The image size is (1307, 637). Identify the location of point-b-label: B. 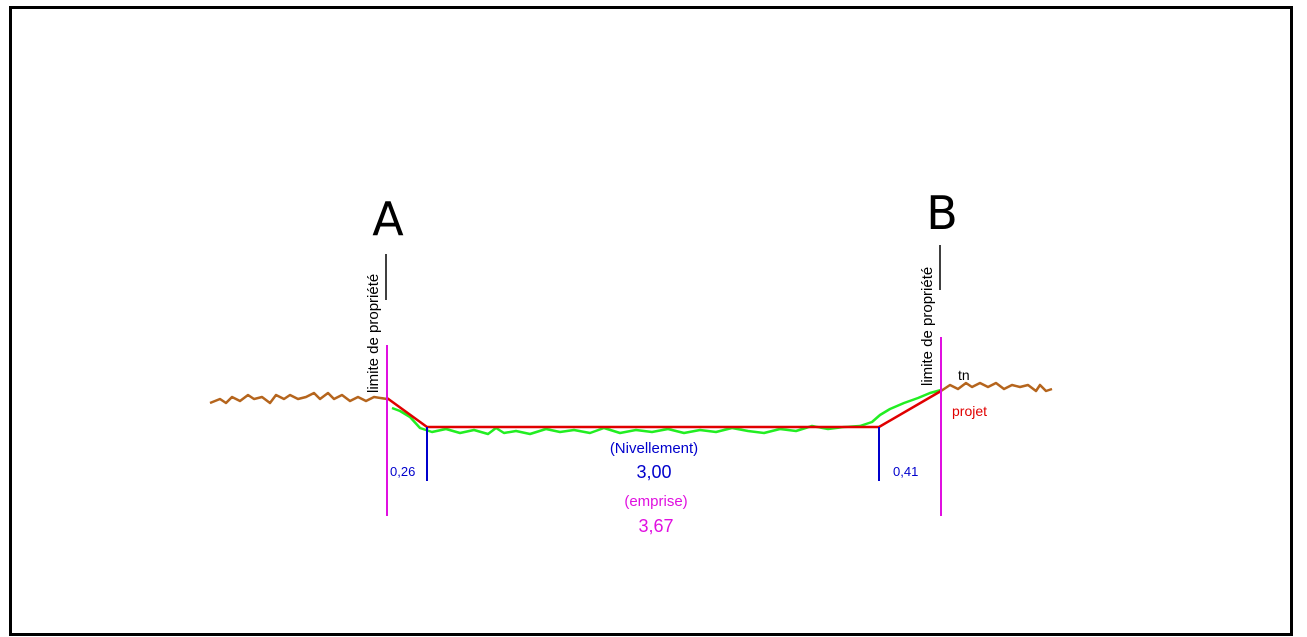
(942, 213).